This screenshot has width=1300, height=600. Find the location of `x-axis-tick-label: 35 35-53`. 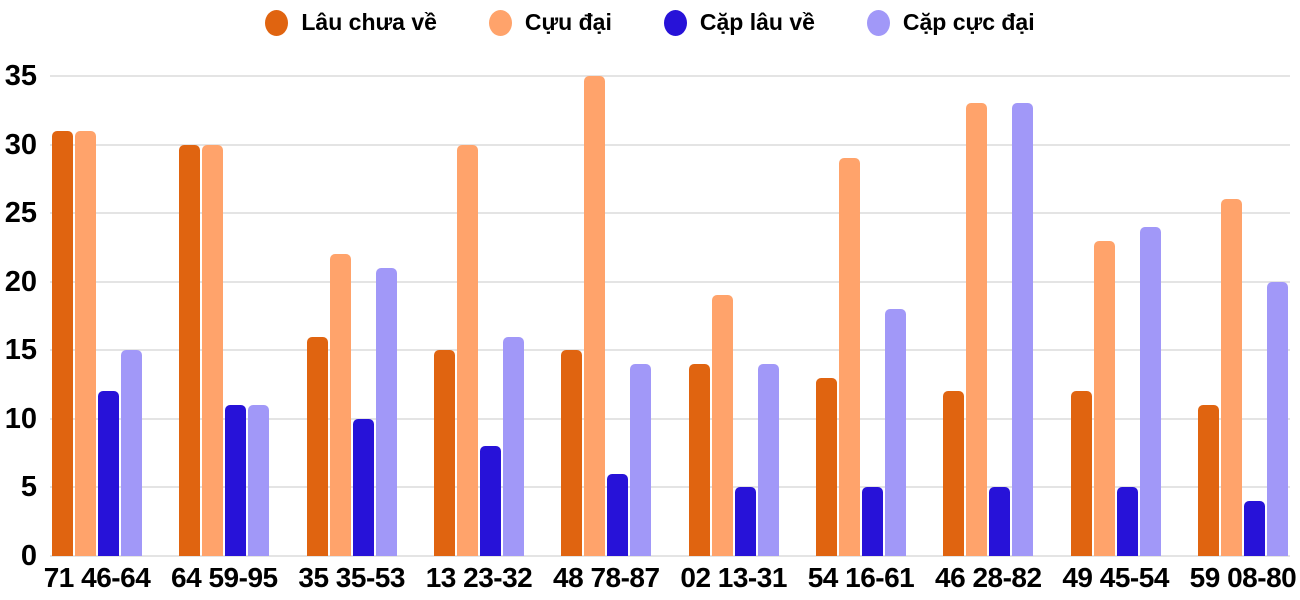

x-axis-tick-label: 35 35-53 is located at coordinates (351, 577).